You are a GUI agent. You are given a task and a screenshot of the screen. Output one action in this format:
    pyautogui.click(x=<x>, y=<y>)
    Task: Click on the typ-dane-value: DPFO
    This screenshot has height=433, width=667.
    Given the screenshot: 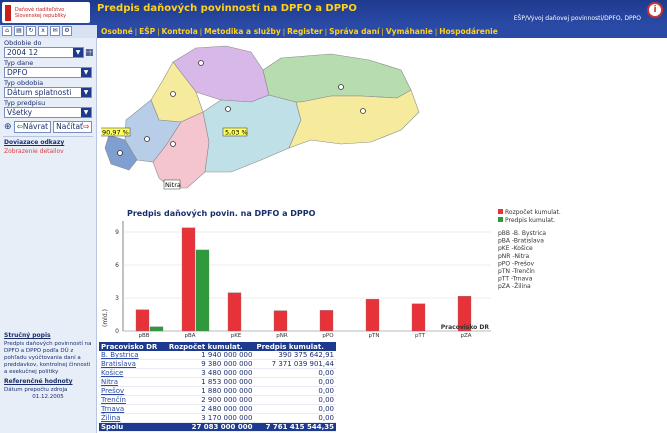 What is the action you would take?
    pyautogui.click(x=17, y=72)
    